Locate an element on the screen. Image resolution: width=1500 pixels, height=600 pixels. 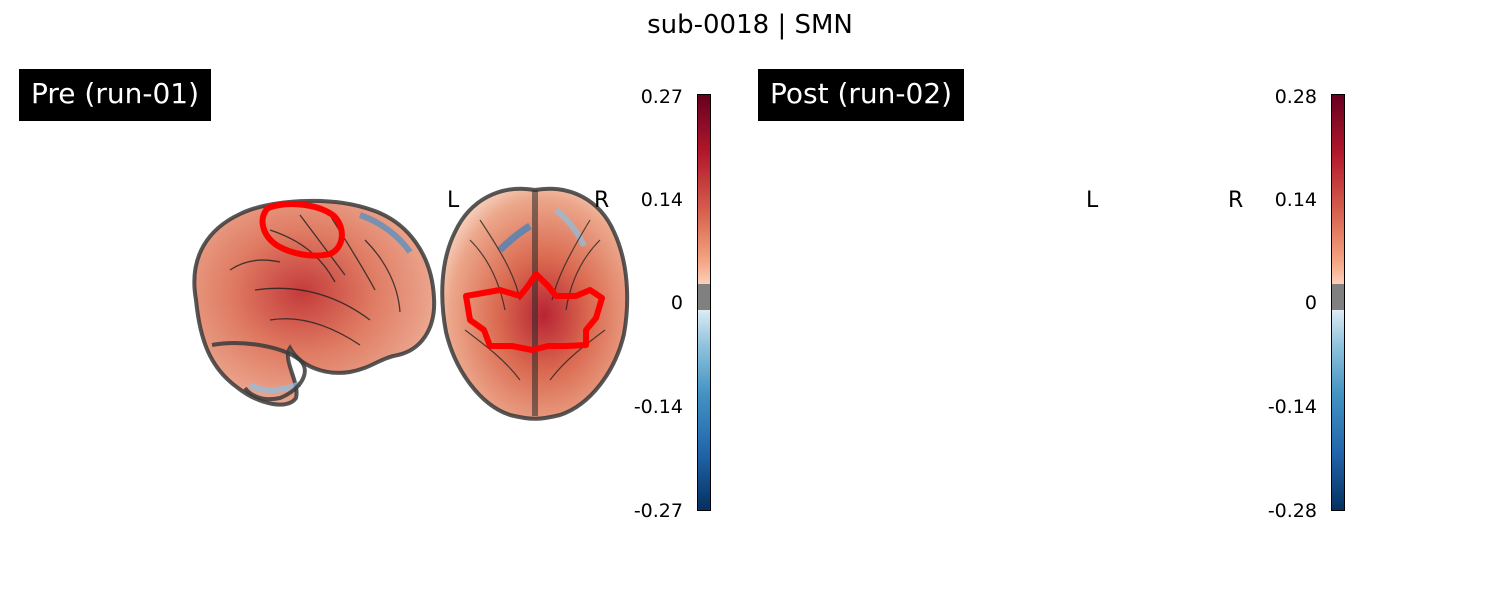
colorbar-tick: -0.28 is located at coordinates (1292, 511).